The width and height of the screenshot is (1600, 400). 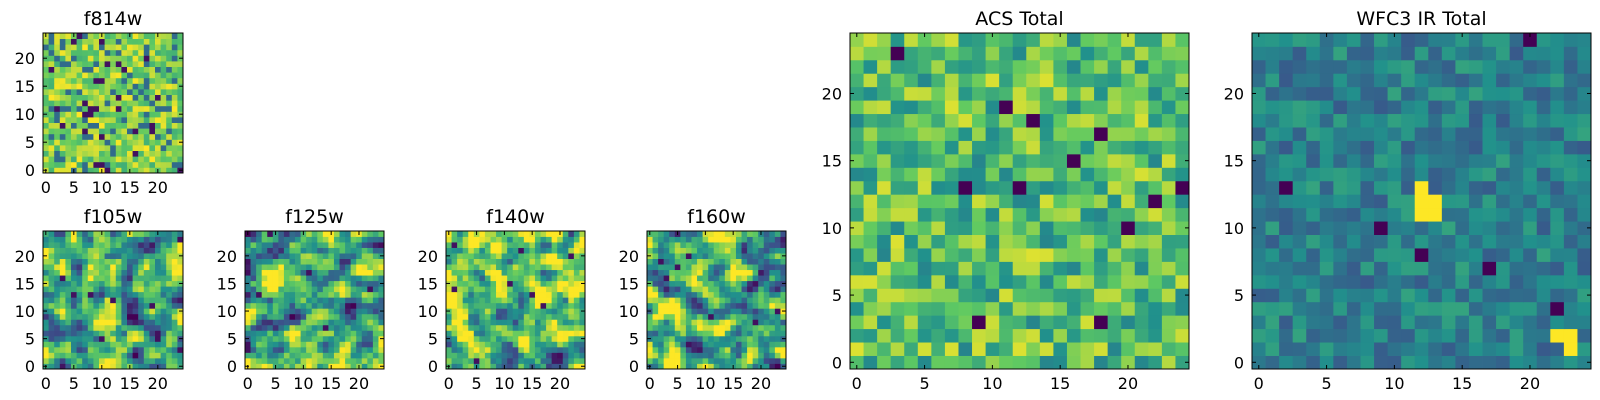 I want to click on x-tick-label: 5, so click(x=924, y=383).